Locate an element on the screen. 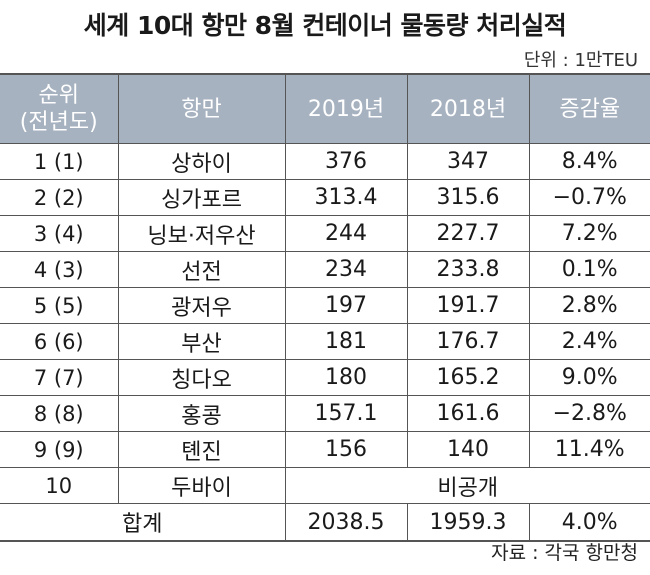  cell-change: 11.4% is located at coordinates (589, 449).